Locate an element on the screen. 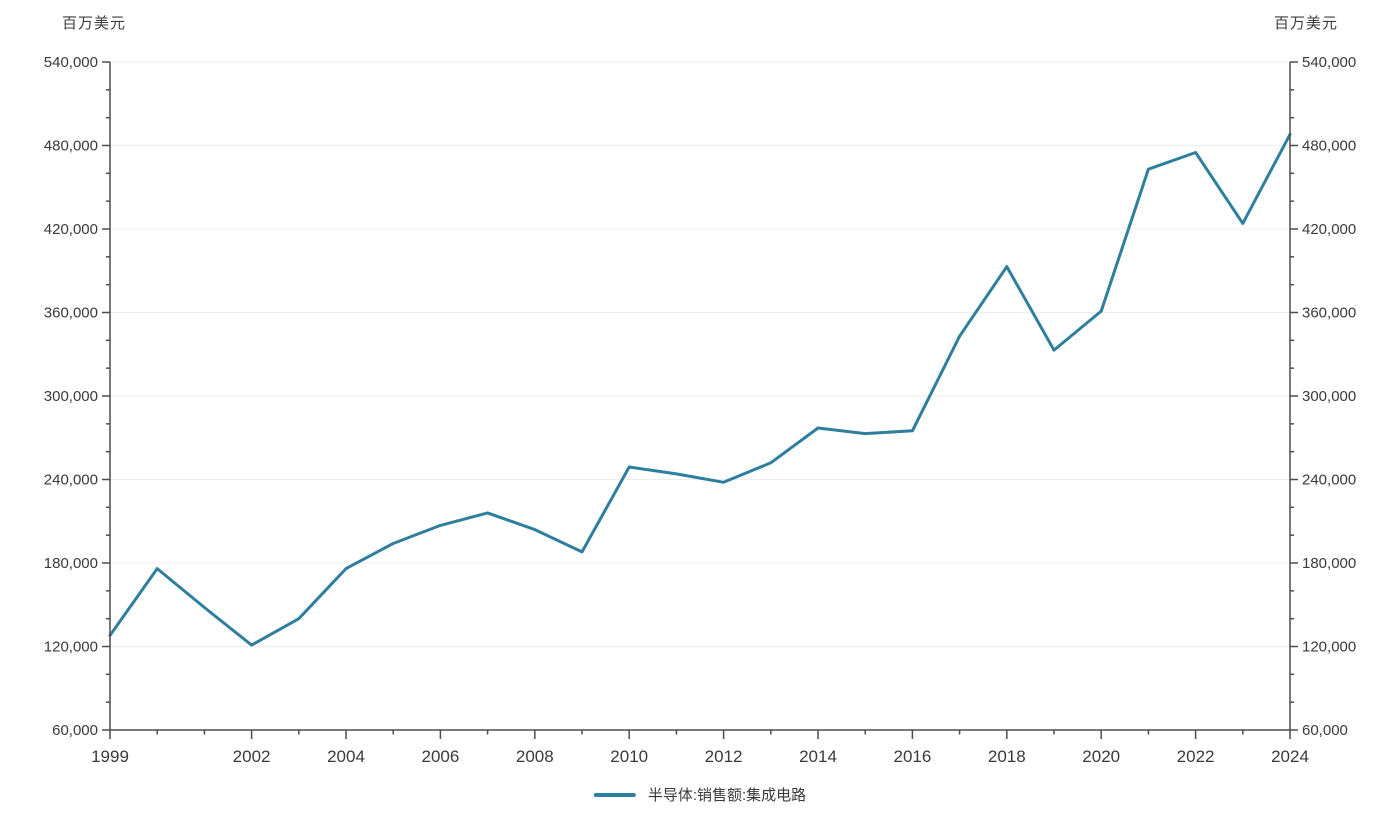 The width and height of the screenshot is (1400, 820). x-axis-tick-label: 2010 is located at coordinates (629, 756).